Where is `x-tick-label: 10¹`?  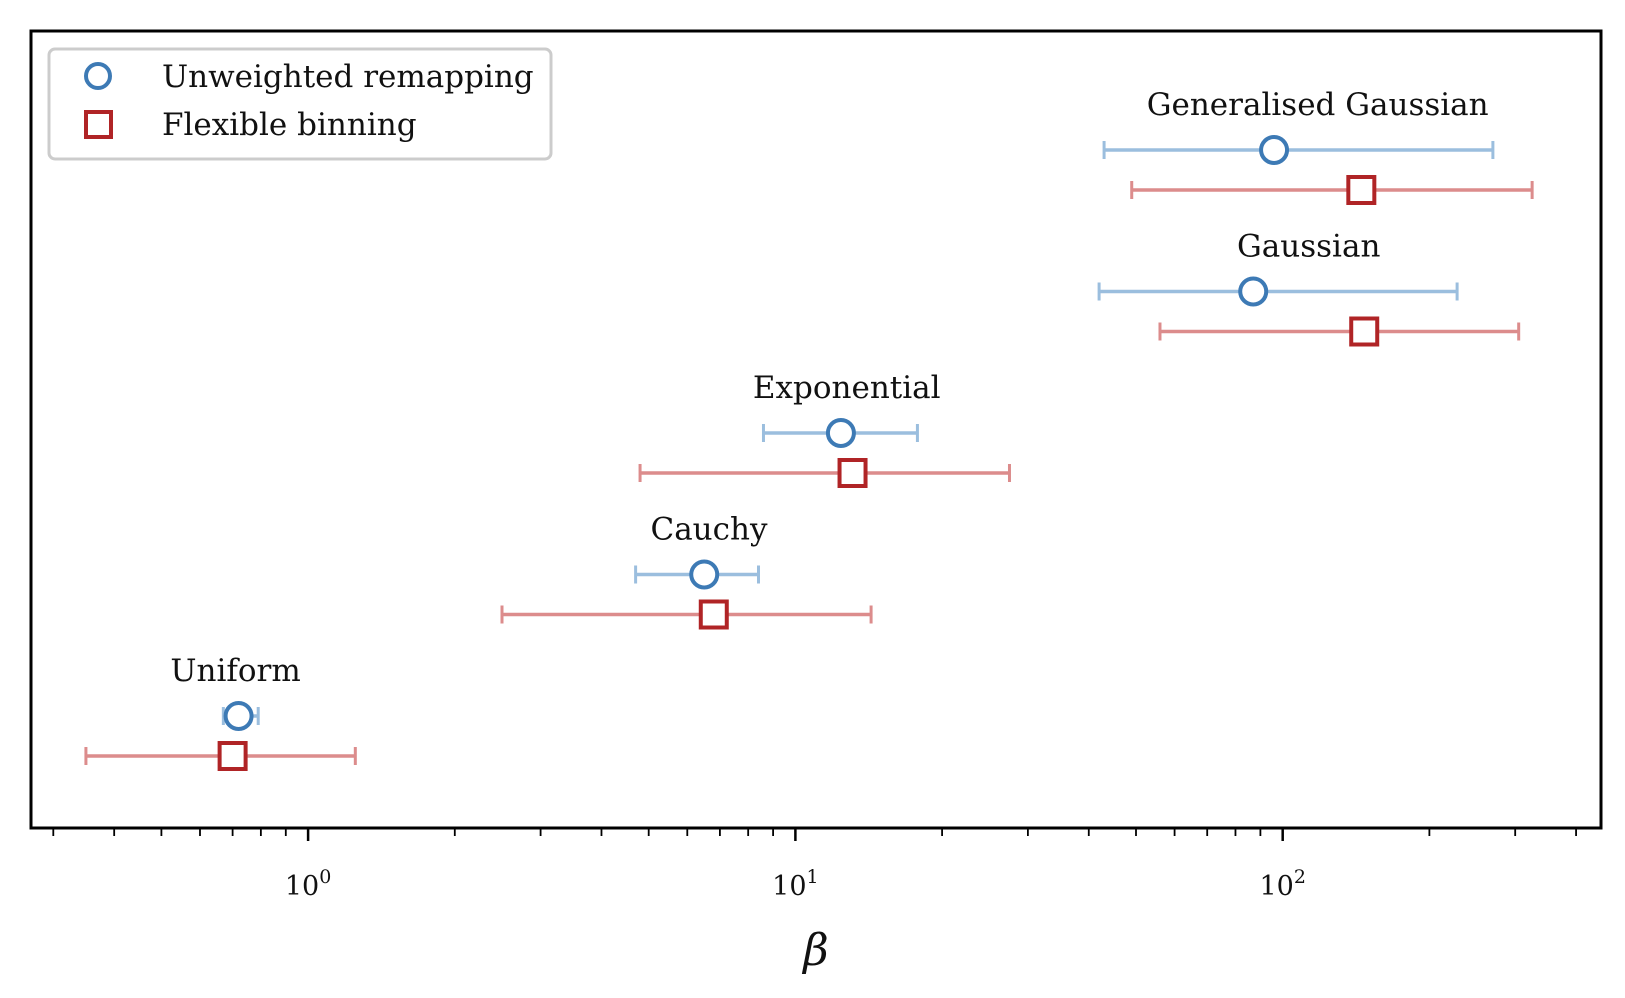
x-tick-label: 10¹ is located at coordinates (795, 884).